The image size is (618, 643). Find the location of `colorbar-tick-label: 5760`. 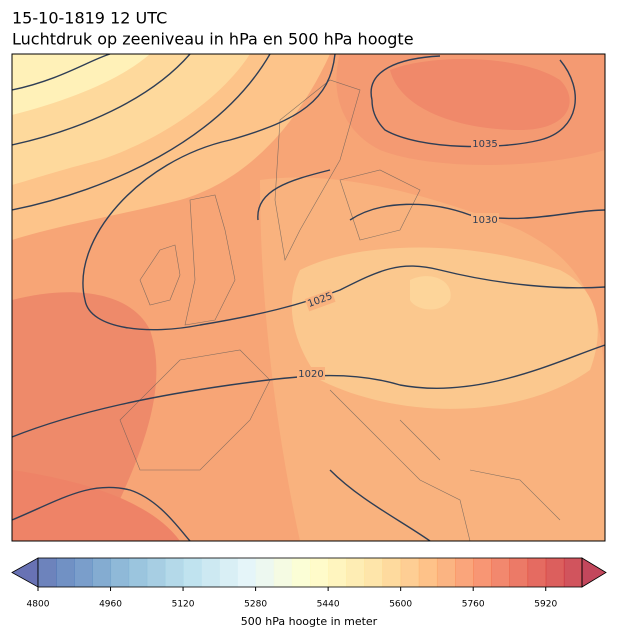

colorbar-tick-label: 5760 is located at coordinates (473, 605).